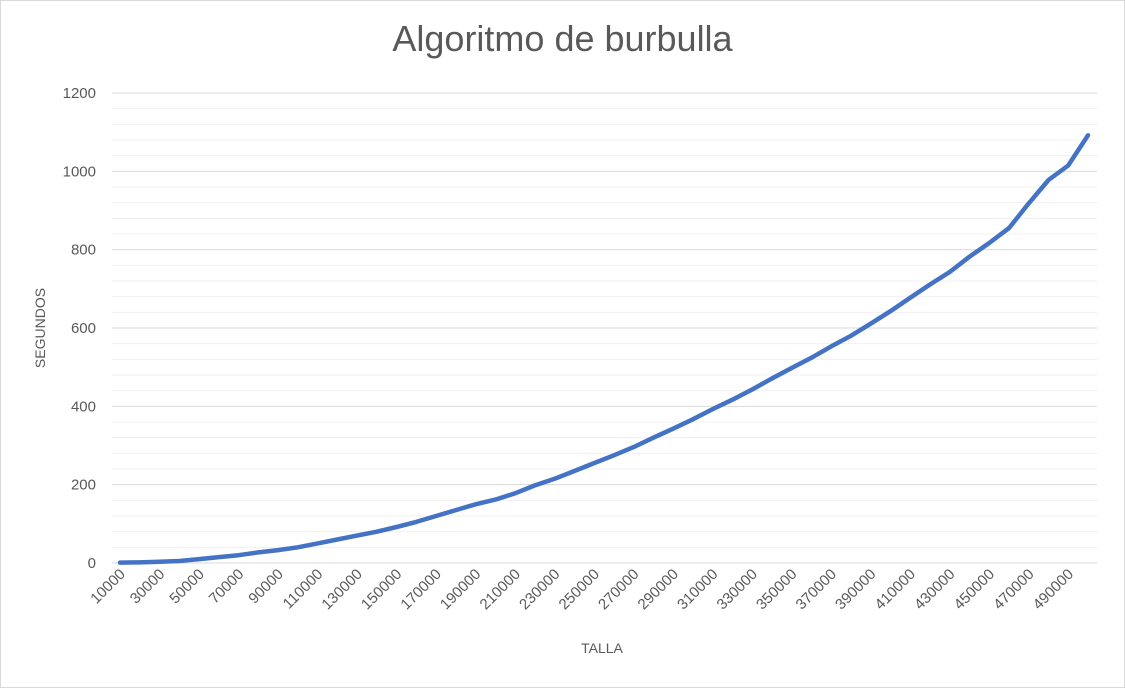 This screenshot has height=688, width=1125. I want to click on y-tick-label: 200, so click(83, 485).